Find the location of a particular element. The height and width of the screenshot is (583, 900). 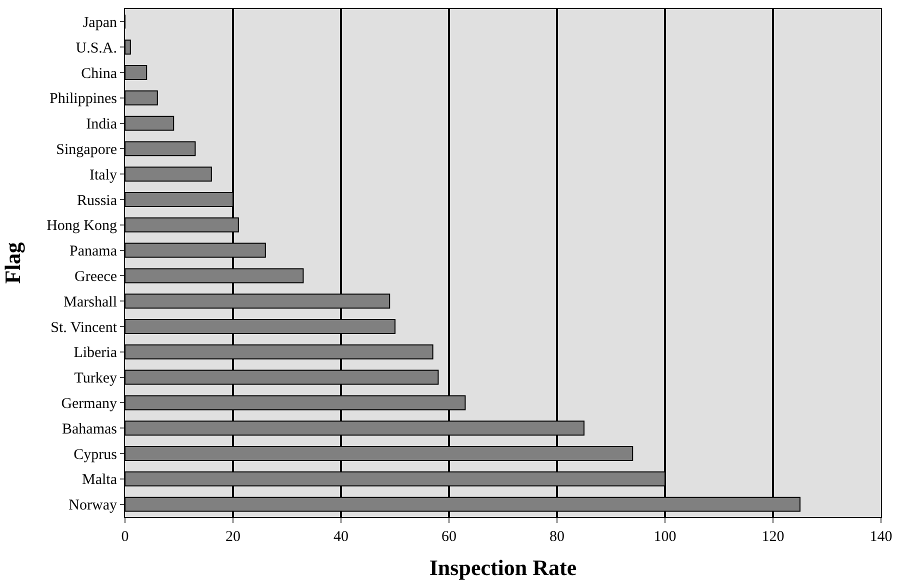

y-tick-label: U.S.A. is located at coordinates (96, 48).